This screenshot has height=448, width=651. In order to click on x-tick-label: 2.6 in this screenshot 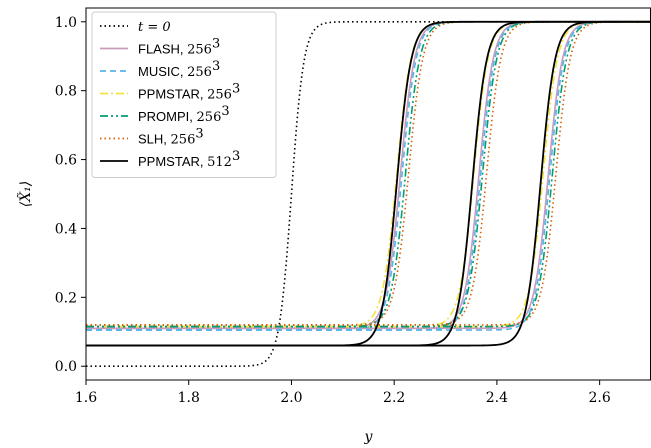, I will do `click(600, 398)`.